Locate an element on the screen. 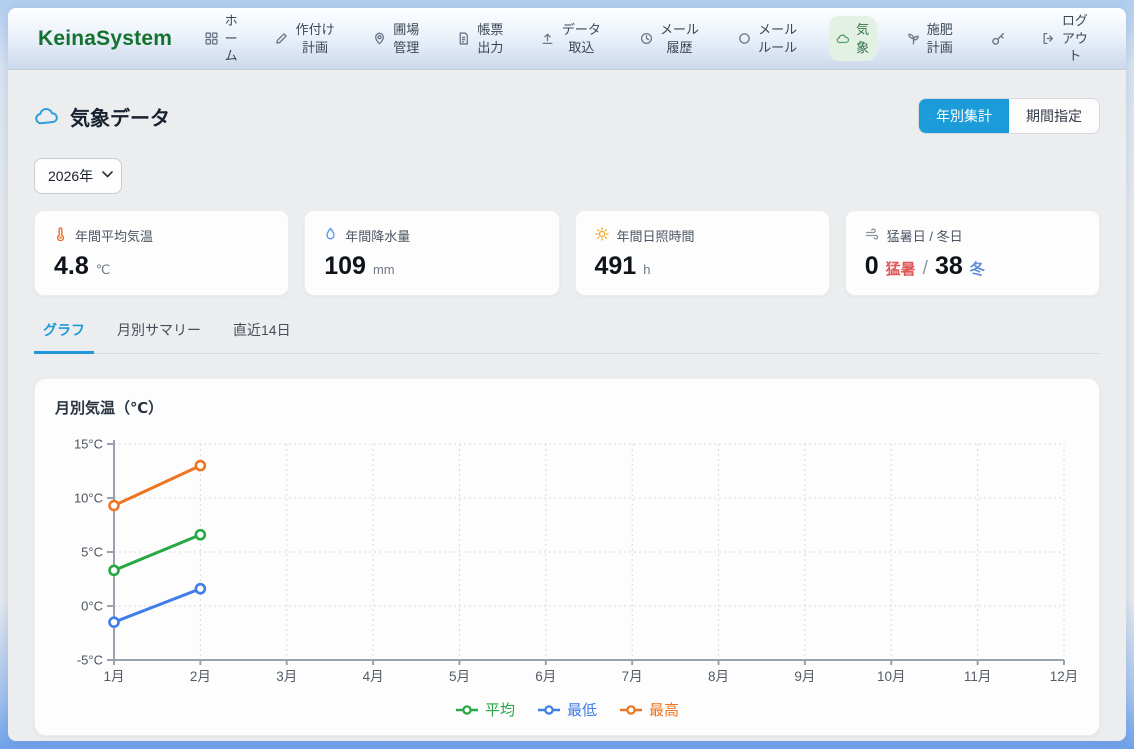 The width and height of the screenshot is (1134, 749). pin-icon is located at coordinates (379, 38).